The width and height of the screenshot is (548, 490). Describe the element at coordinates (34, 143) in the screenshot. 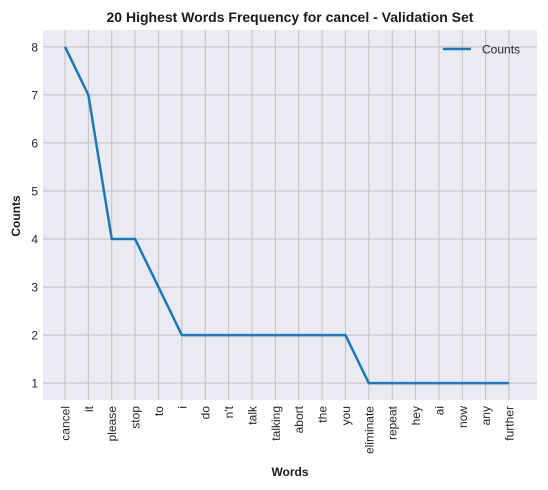

I see `y-tick-label: 6` at that location.